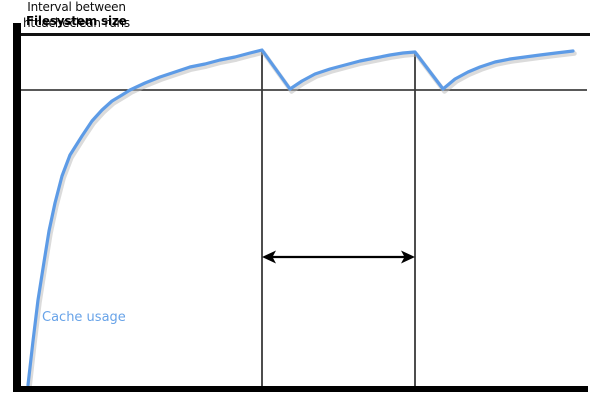  I want to click on filesystem-size-label: Filesystem size, so click(76, 21).